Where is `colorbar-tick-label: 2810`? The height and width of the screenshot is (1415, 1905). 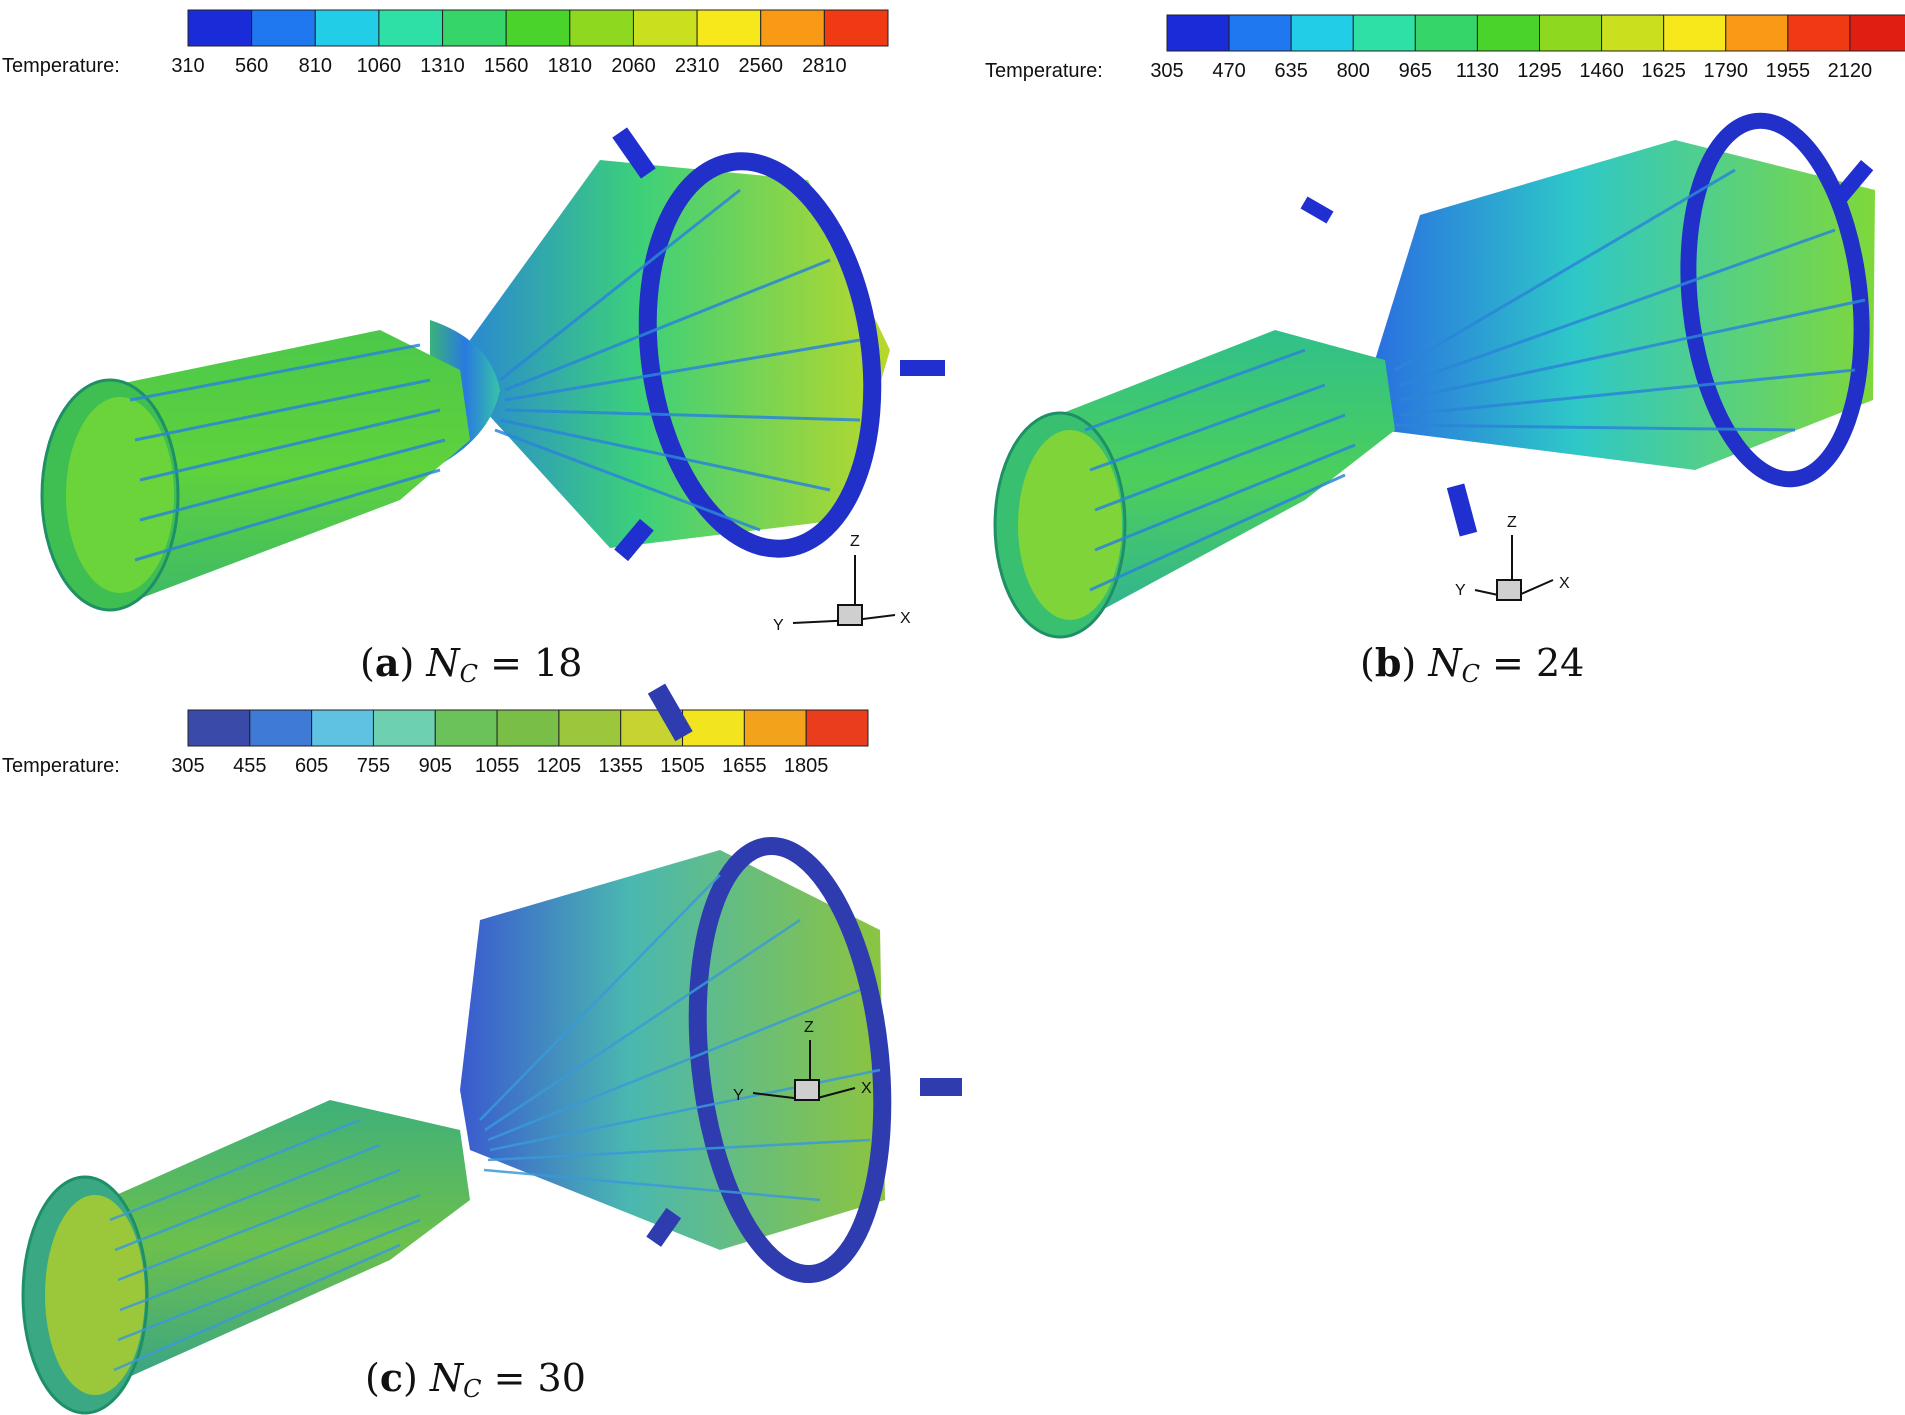 colorbar-tick-label: 2810 is located at coordinates (824, 66).